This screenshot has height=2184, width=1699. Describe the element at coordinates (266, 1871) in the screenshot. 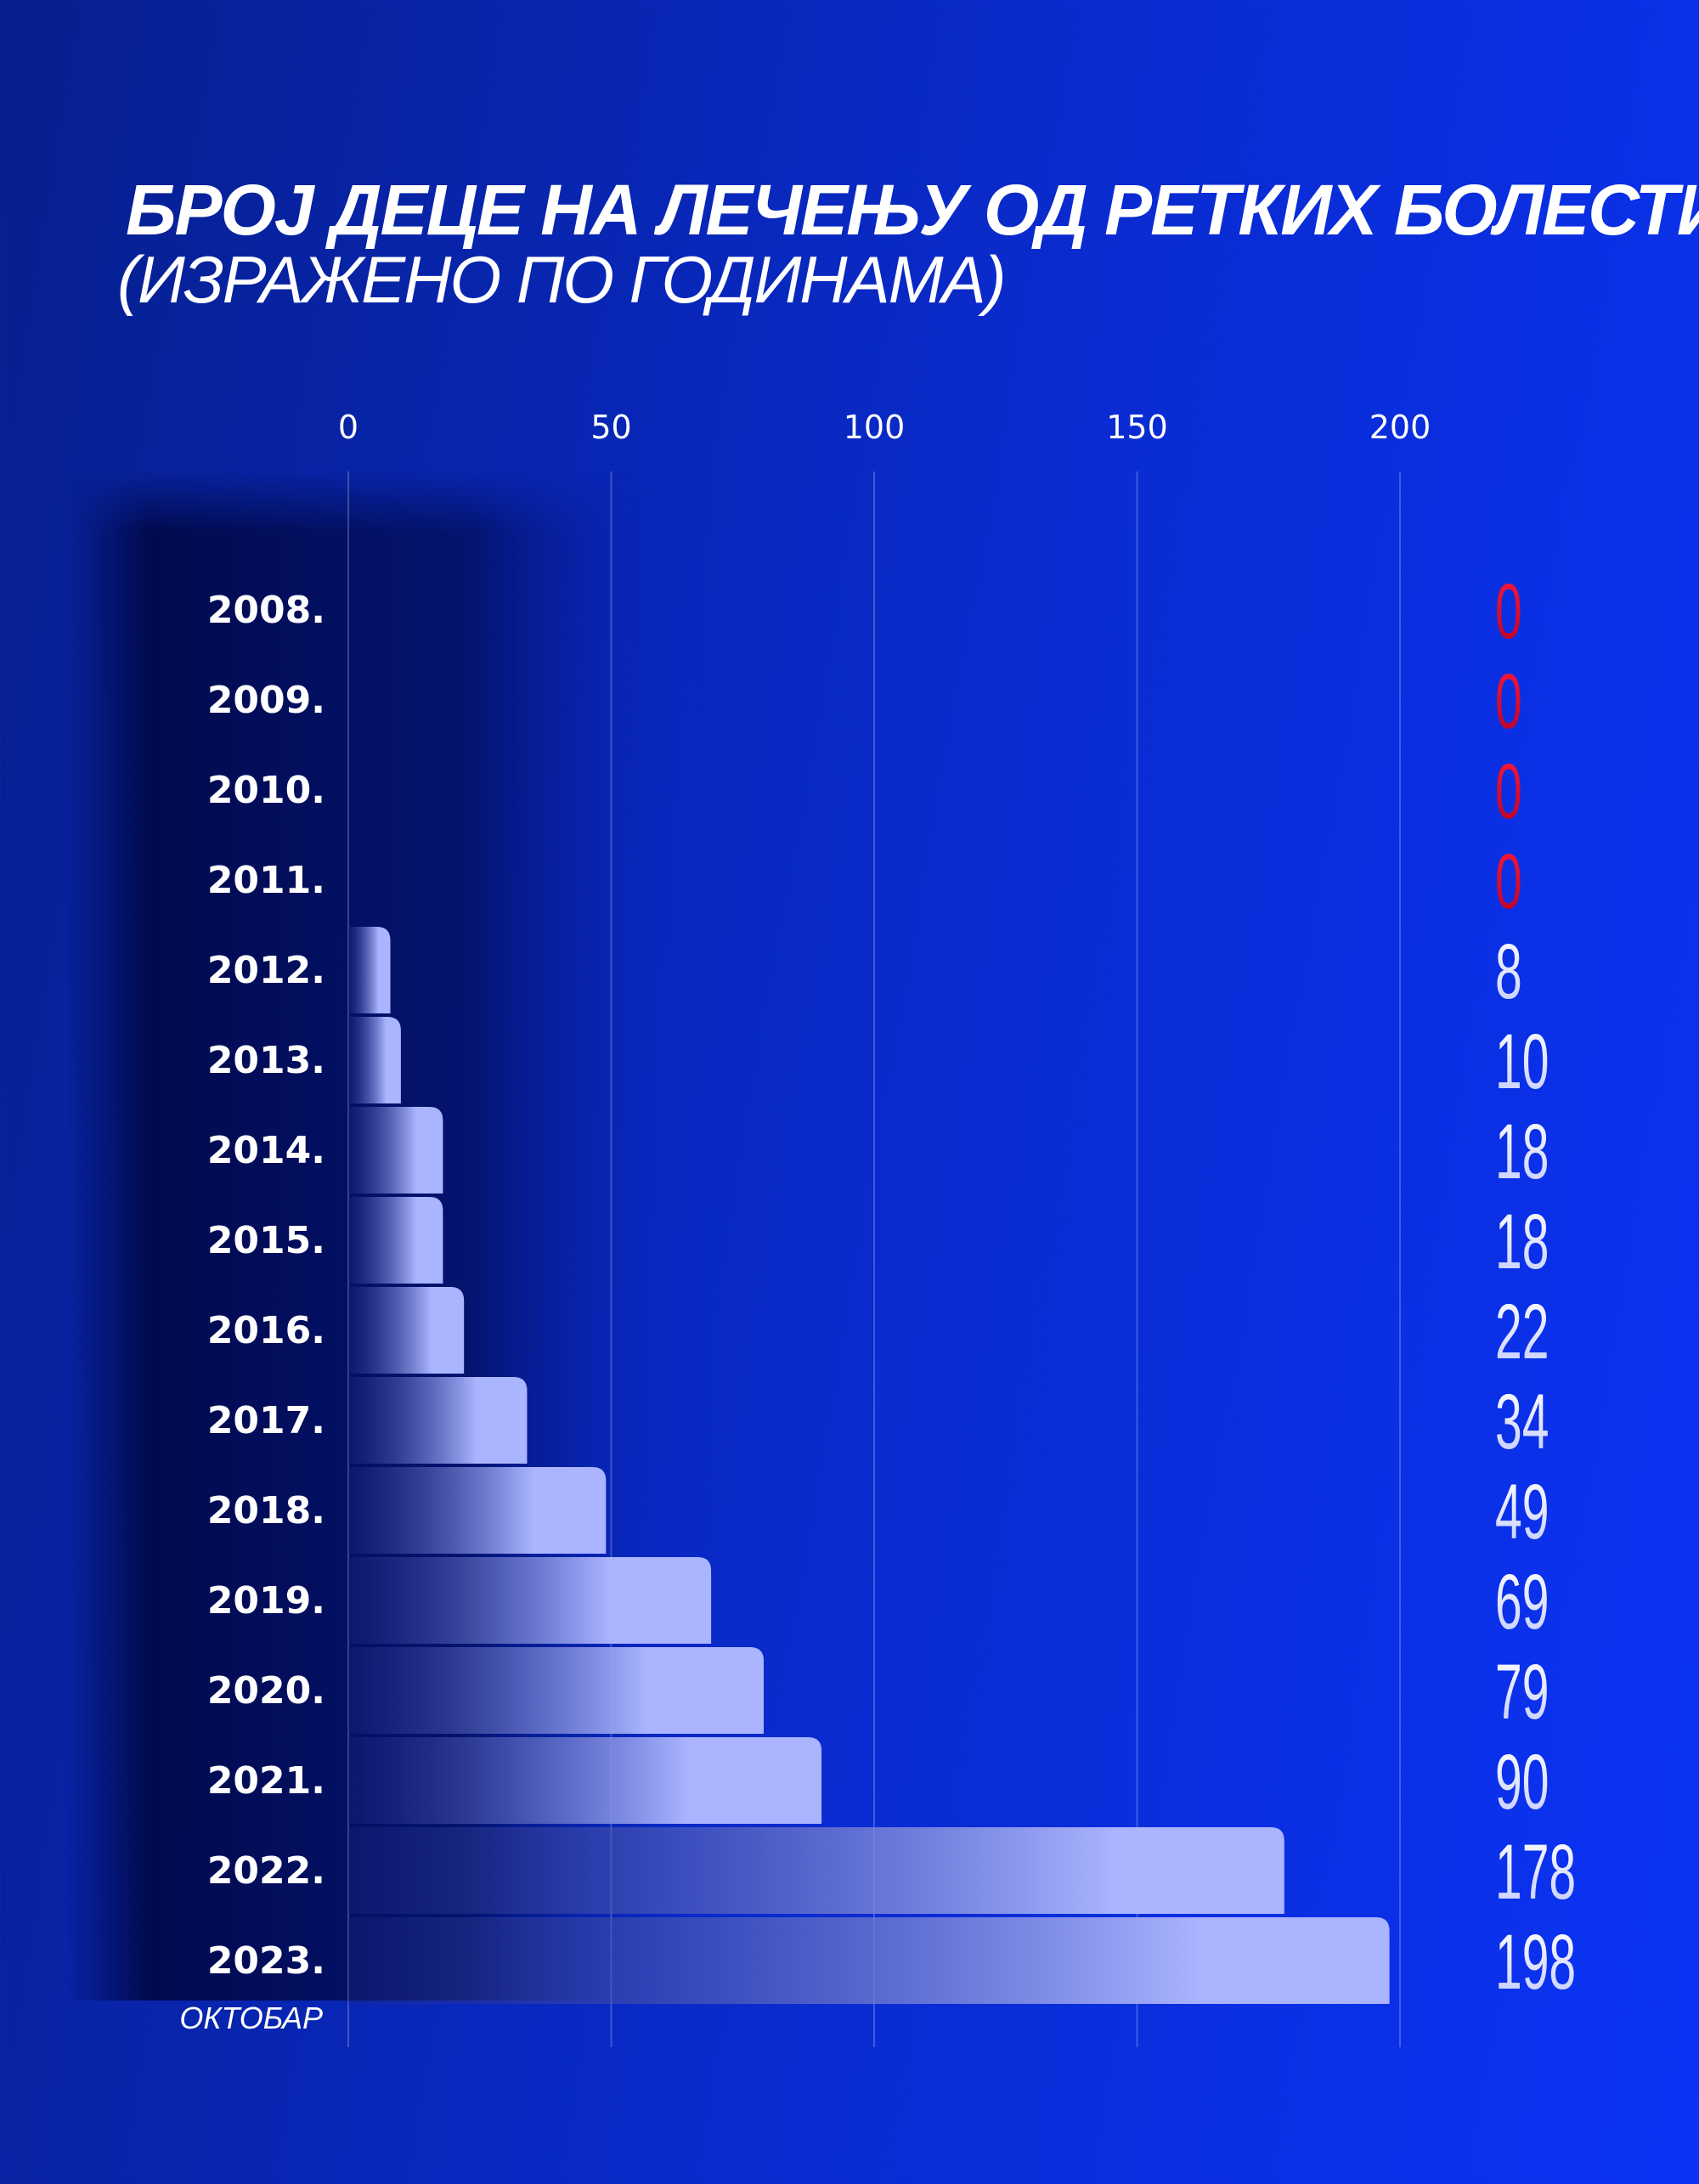

I see `y-category-label: 2022.` at that location.